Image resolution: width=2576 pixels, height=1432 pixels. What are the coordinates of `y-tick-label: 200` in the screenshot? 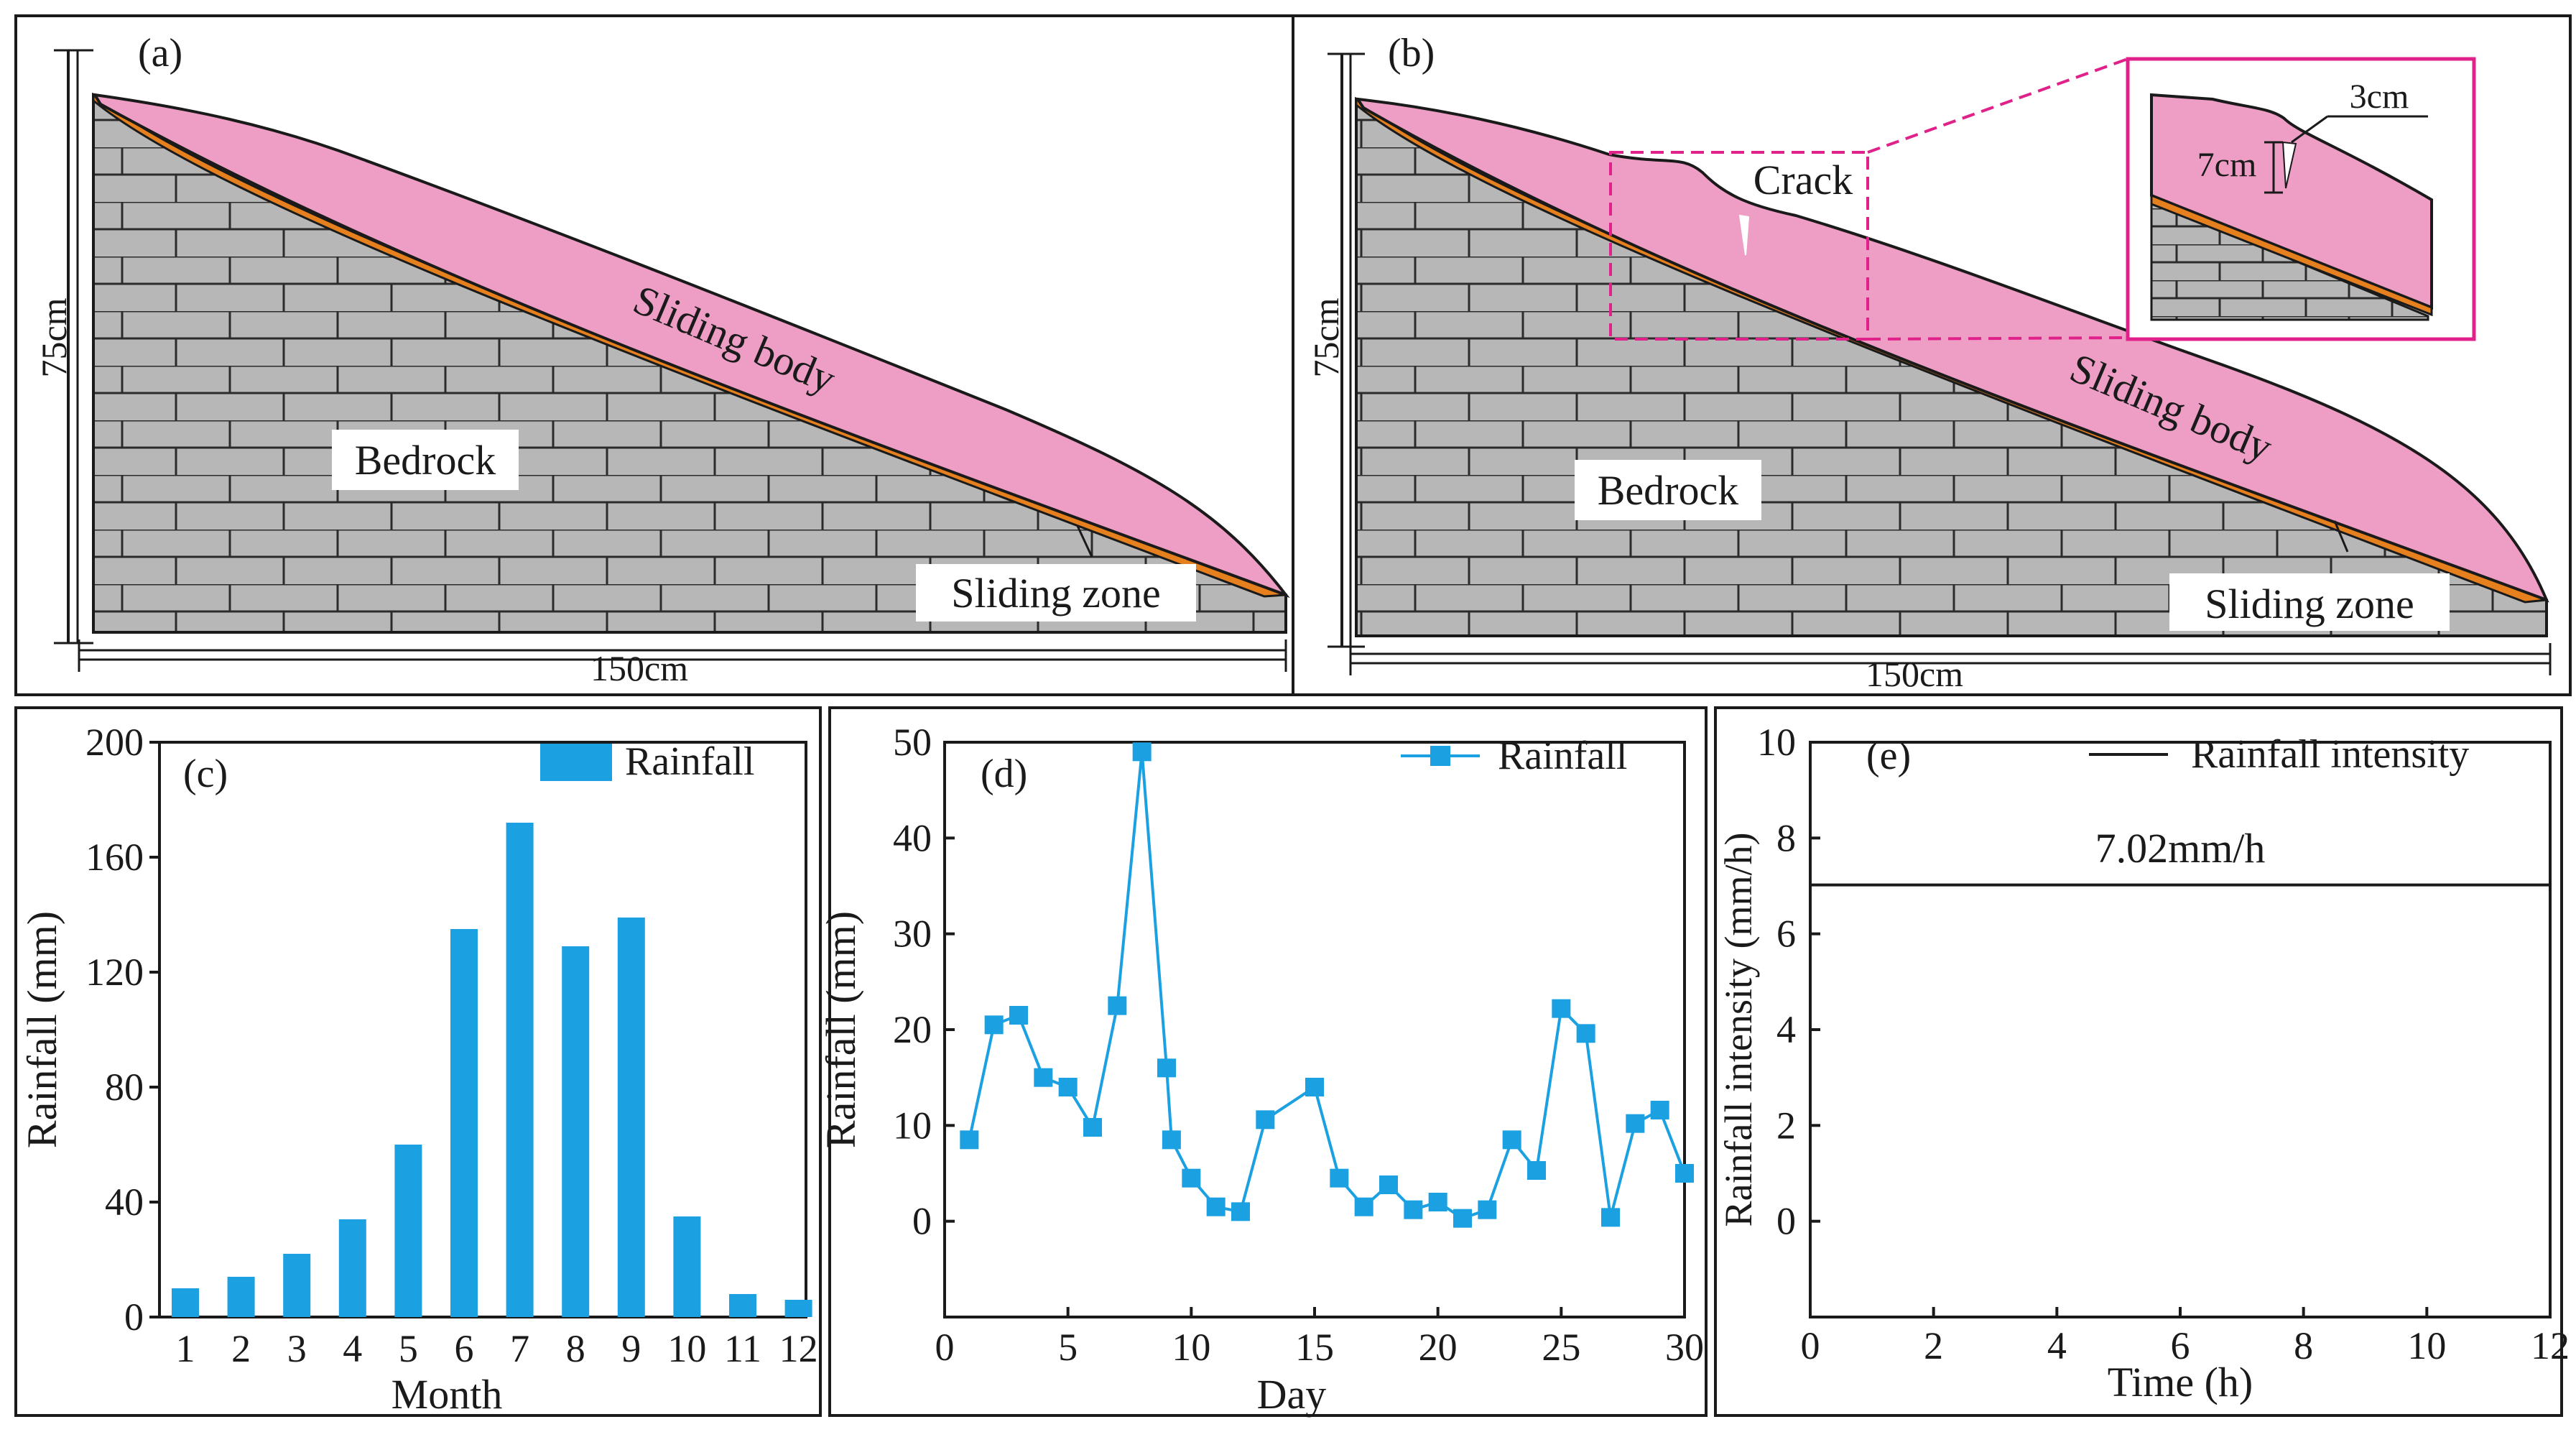 It's located at (114, 742).